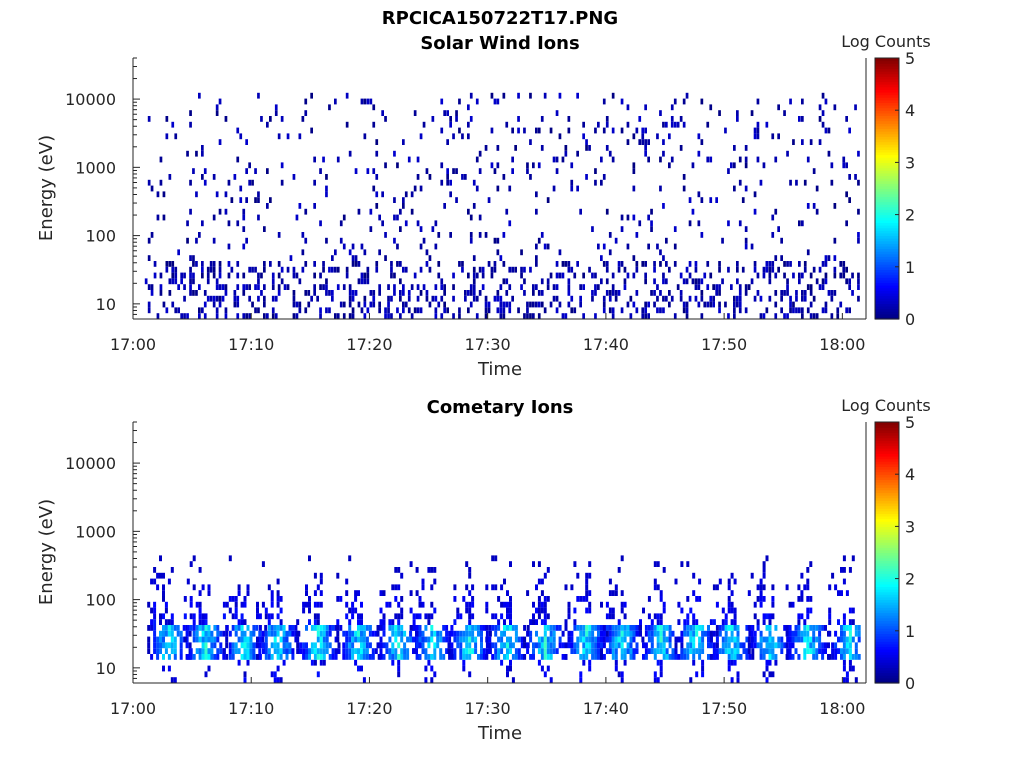 This screenshot has height=768, width=1024. What do you see at coordinates (887, 188) in the screenshot?
I see `colorbar-frame` at bounding box center [887, 188].